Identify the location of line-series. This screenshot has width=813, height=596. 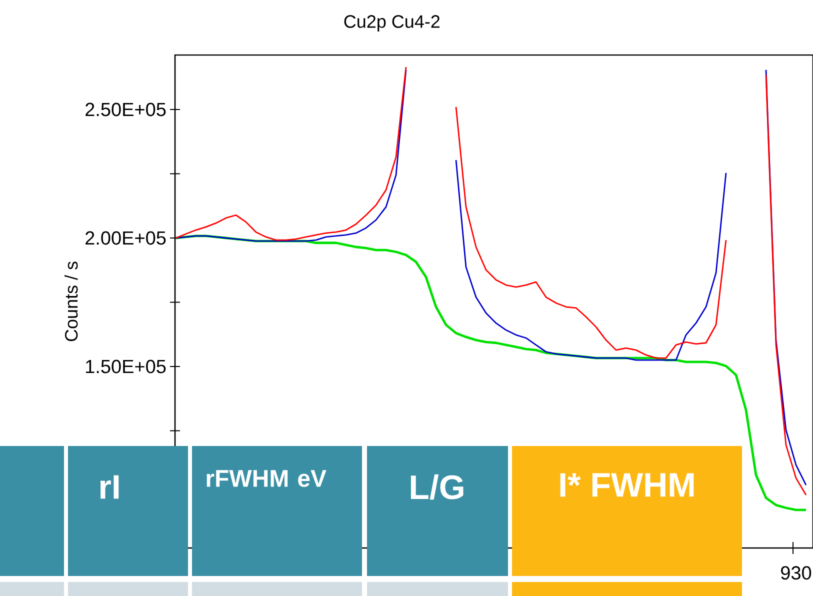
(591, 232).